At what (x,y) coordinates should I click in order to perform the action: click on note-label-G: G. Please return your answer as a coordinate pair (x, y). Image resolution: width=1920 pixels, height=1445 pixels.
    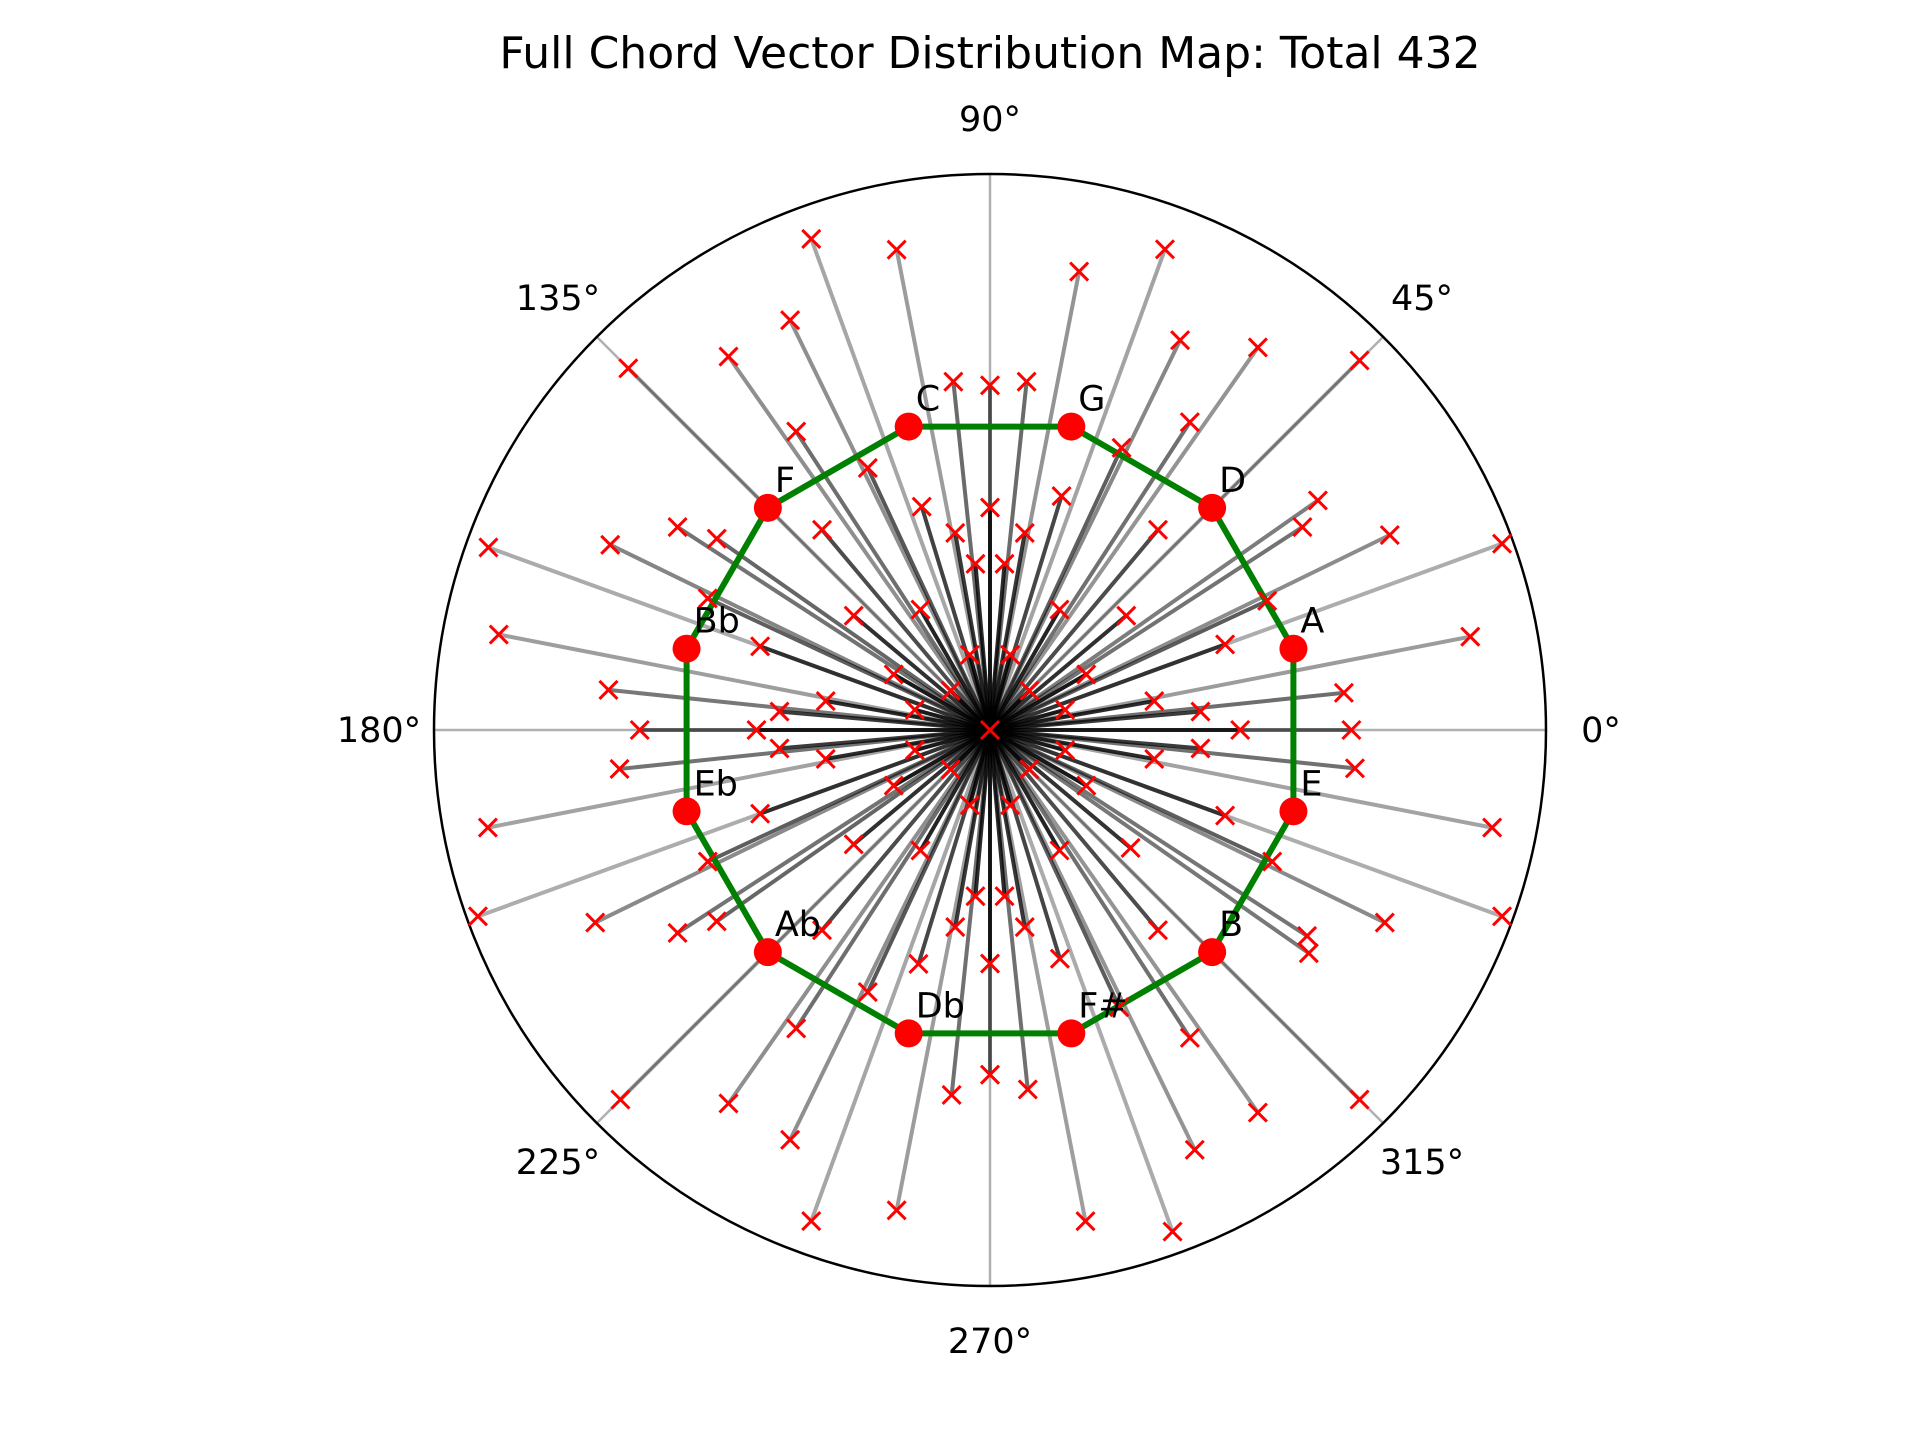
    Looking at the image, I should click on (1091, 400).